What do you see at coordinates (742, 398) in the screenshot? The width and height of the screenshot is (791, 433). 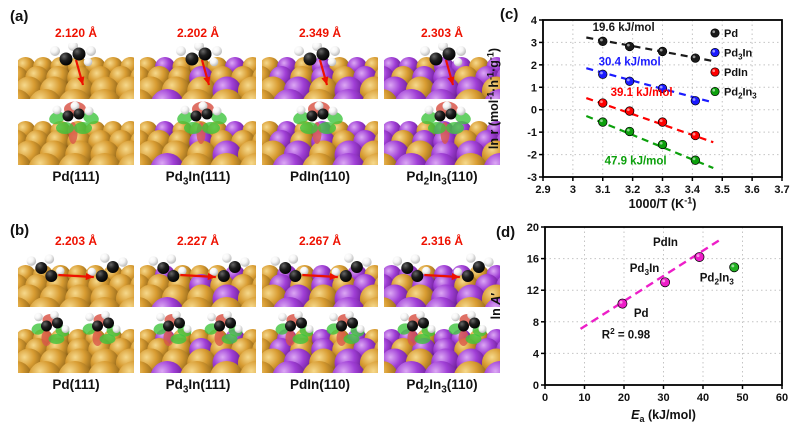 I see `svg-text: 50` at bounding box center [742, 398].